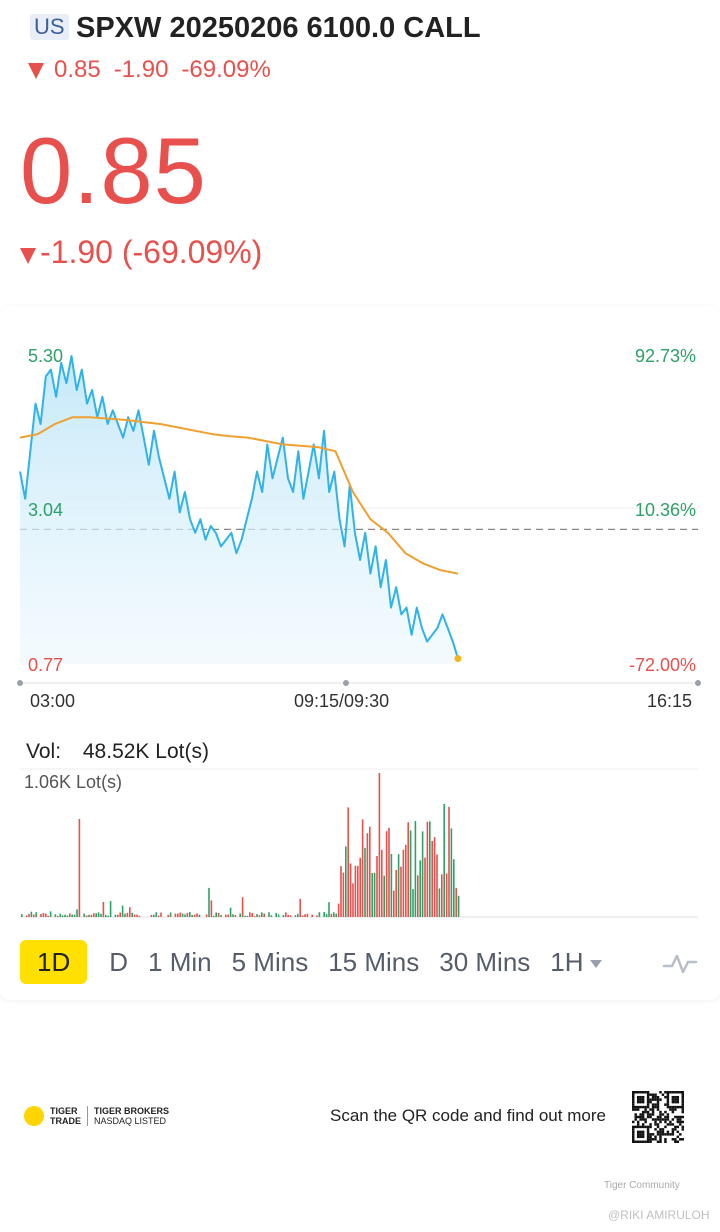 Image resolution: width=720 pixels, height=1232 pixels. Describe the element at coordinates (484, 962) in the screenshot. I see `tab-30-mins: 30 Mins` at that location.